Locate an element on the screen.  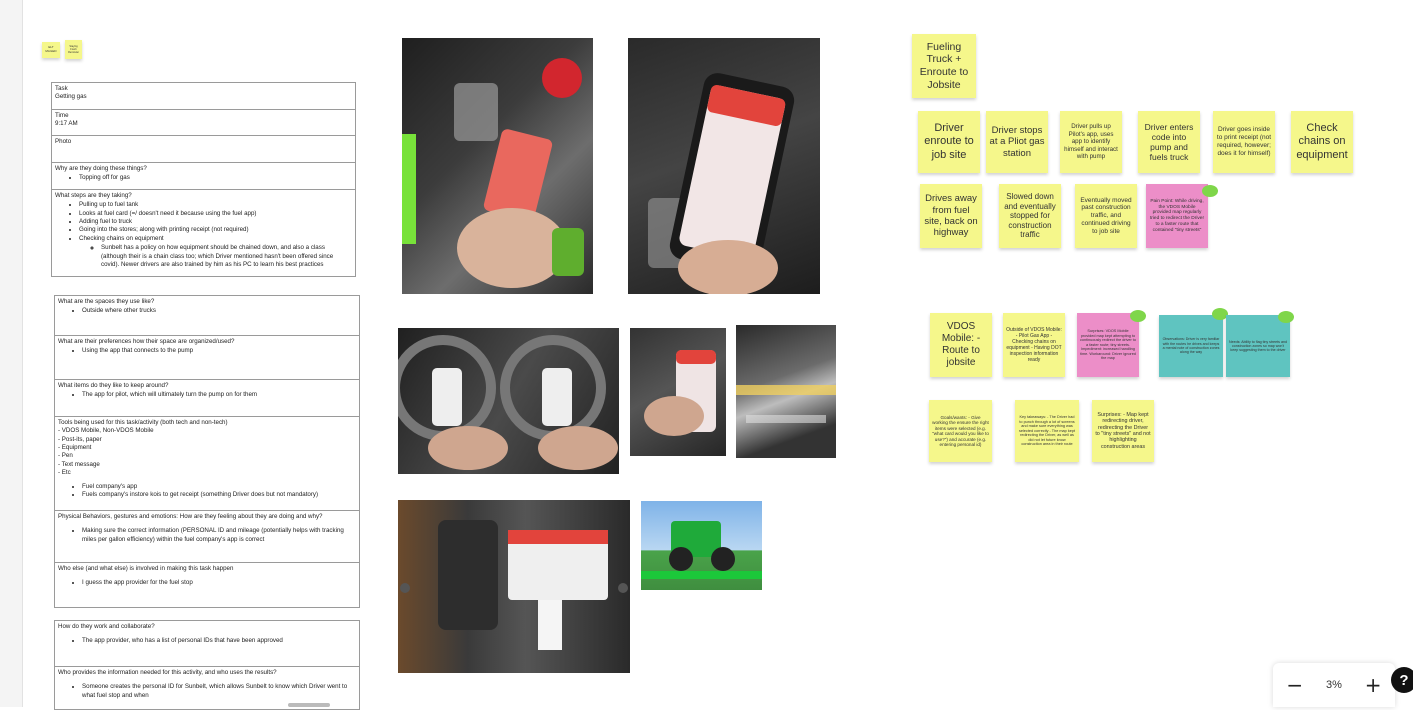
tools-line: - VDOS Mobile, Non-VDOS Mobile is located at coordinates (106, 431).